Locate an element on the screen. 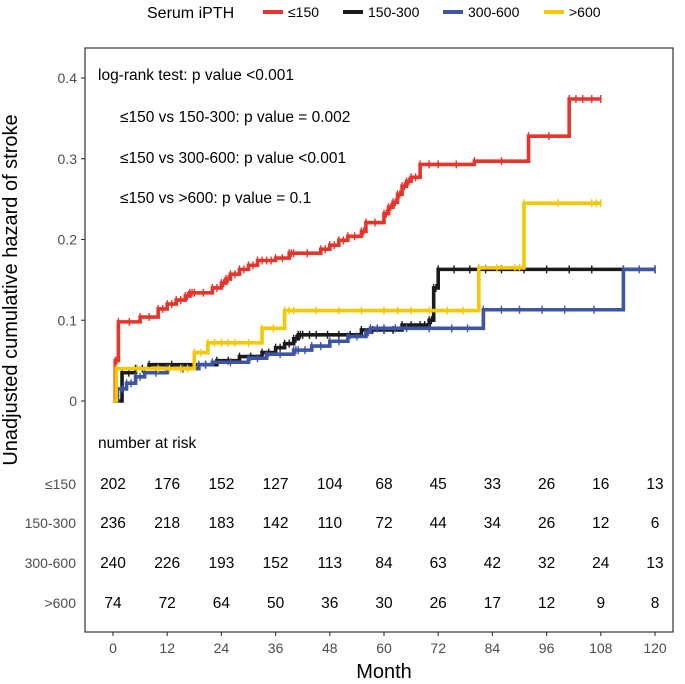 The height and width of the screenshot is (684, 685). risk-value: 110 is located at coordinates (329, 523).